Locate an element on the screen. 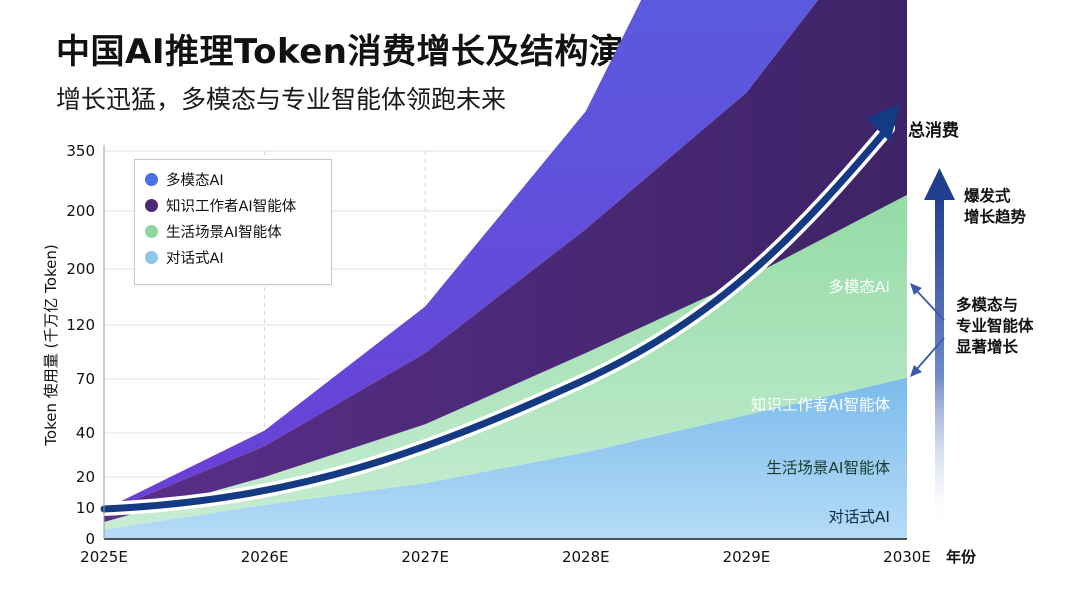 The height and width of the screenshot is (602, 1080). growth-arrow-shaft is located at coordinates (939, 359).